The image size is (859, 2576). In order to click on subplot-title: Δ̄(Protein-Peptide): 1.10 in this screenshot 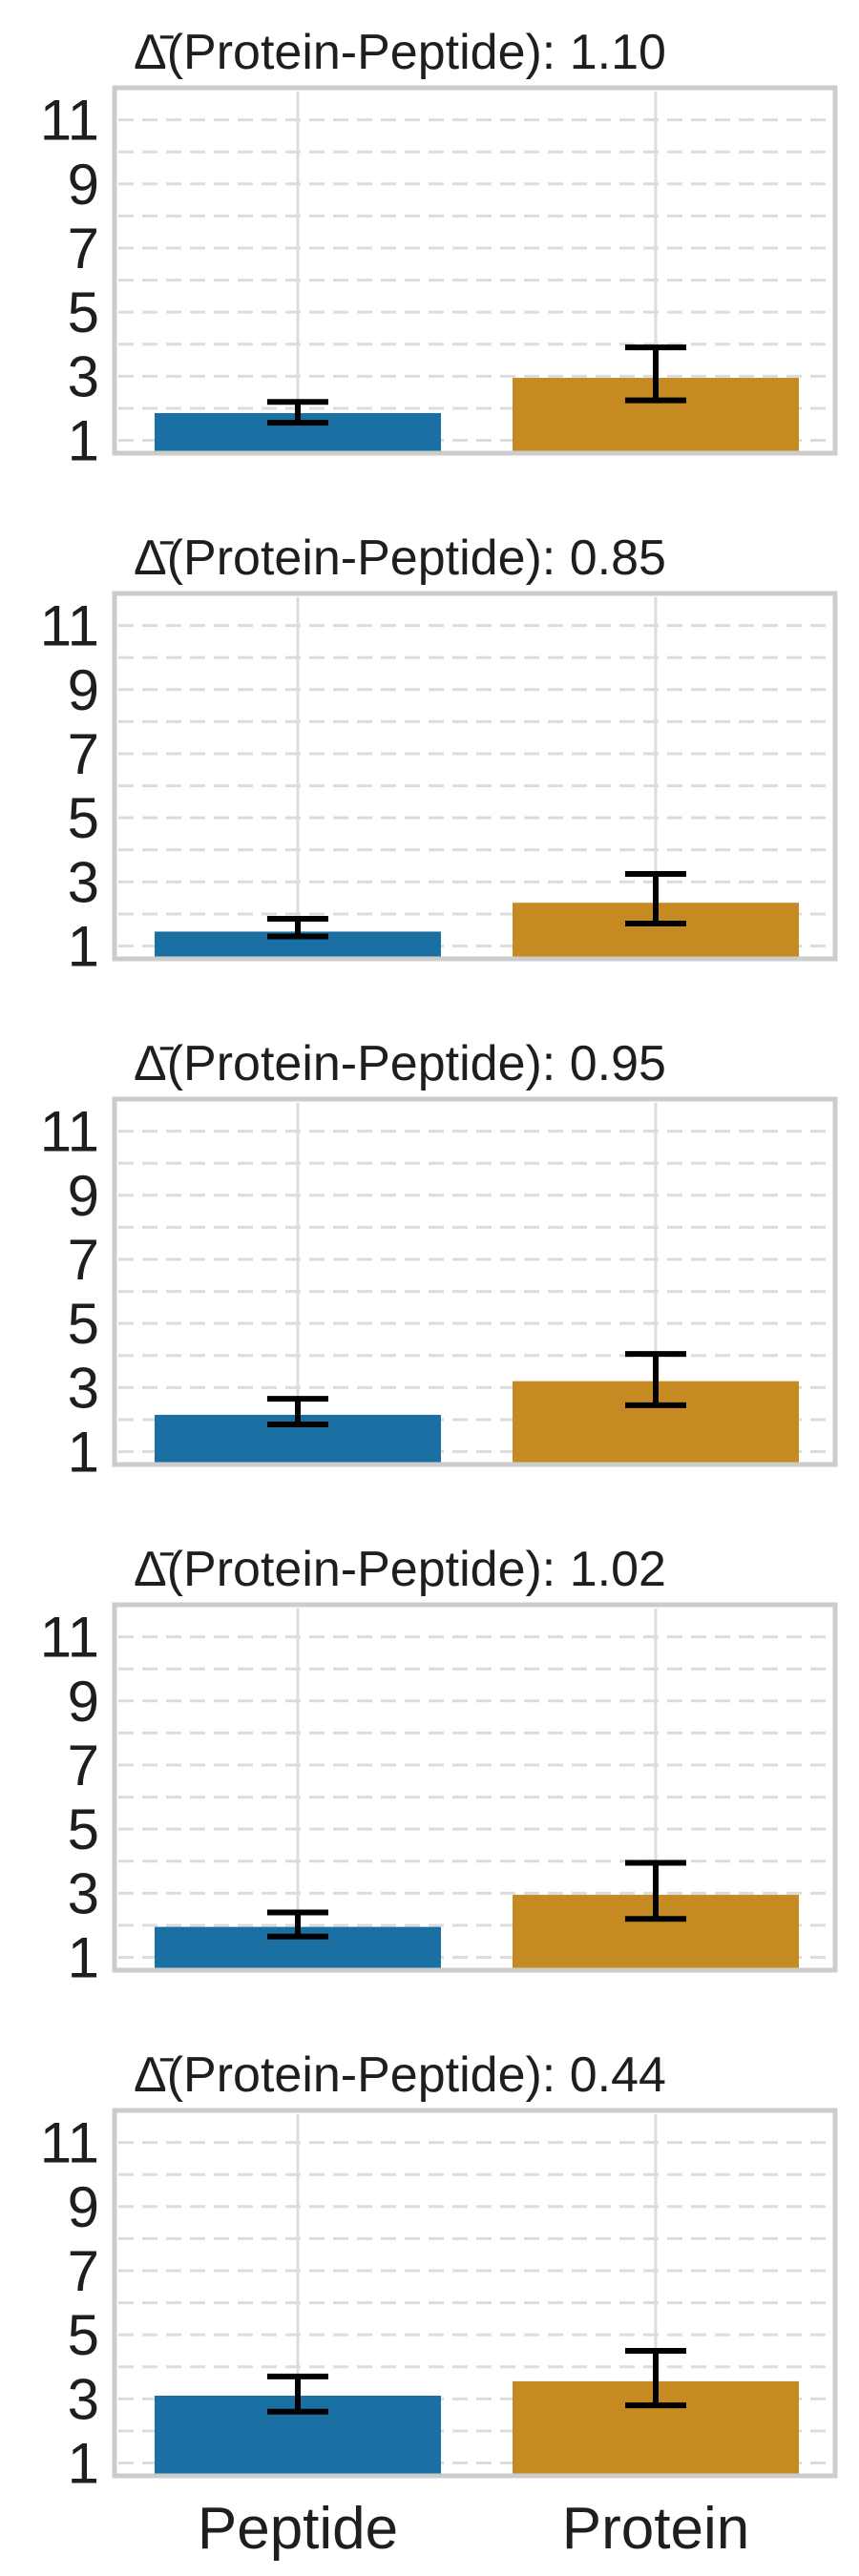, I will do `click(400, 52)`.